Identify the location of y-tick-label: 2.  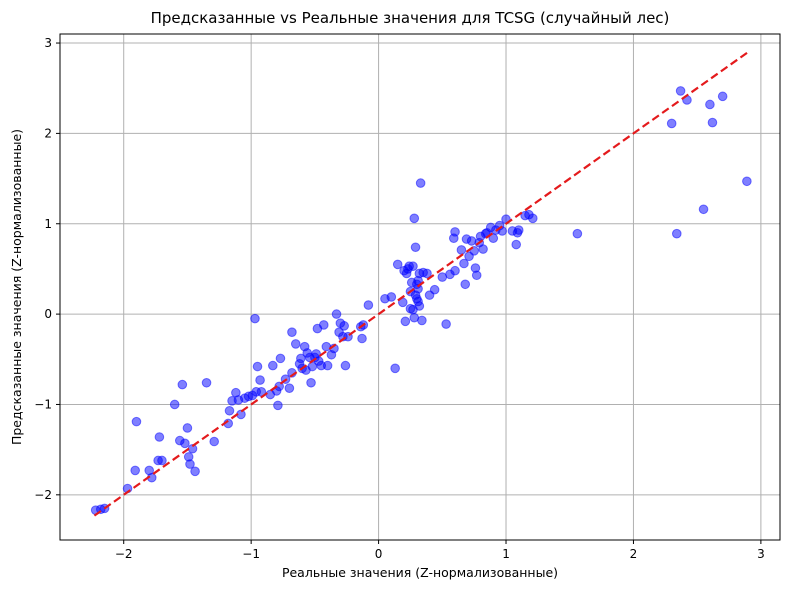
(48, 133).